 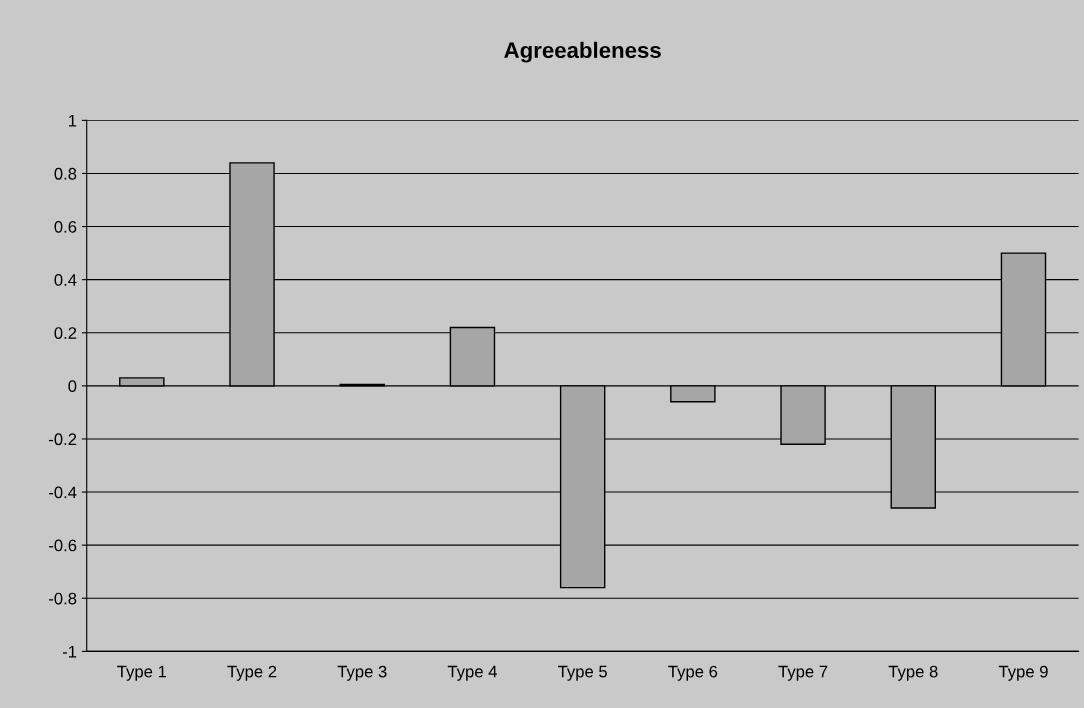 What do you see at coordinates (582, 52) in the screenshot?
I see `chart-title: Agreeableness` at bounding box center [582, 52].